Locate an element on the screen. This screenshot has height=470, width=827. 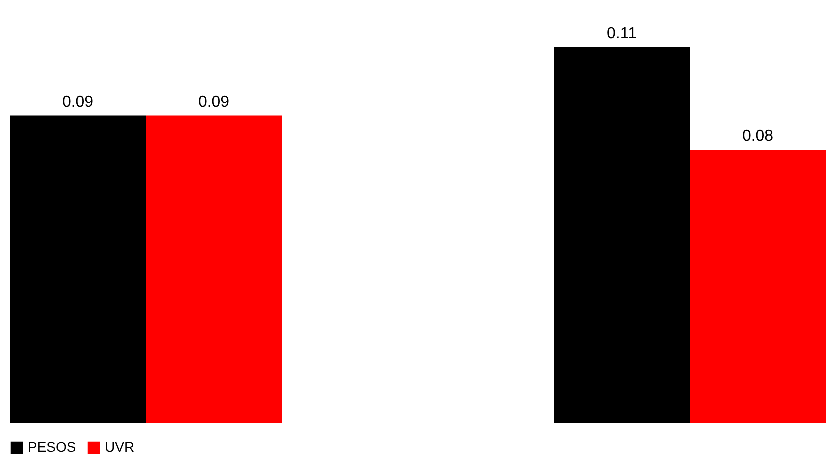
legend-label: UVR is located at coordinates (120, 447).